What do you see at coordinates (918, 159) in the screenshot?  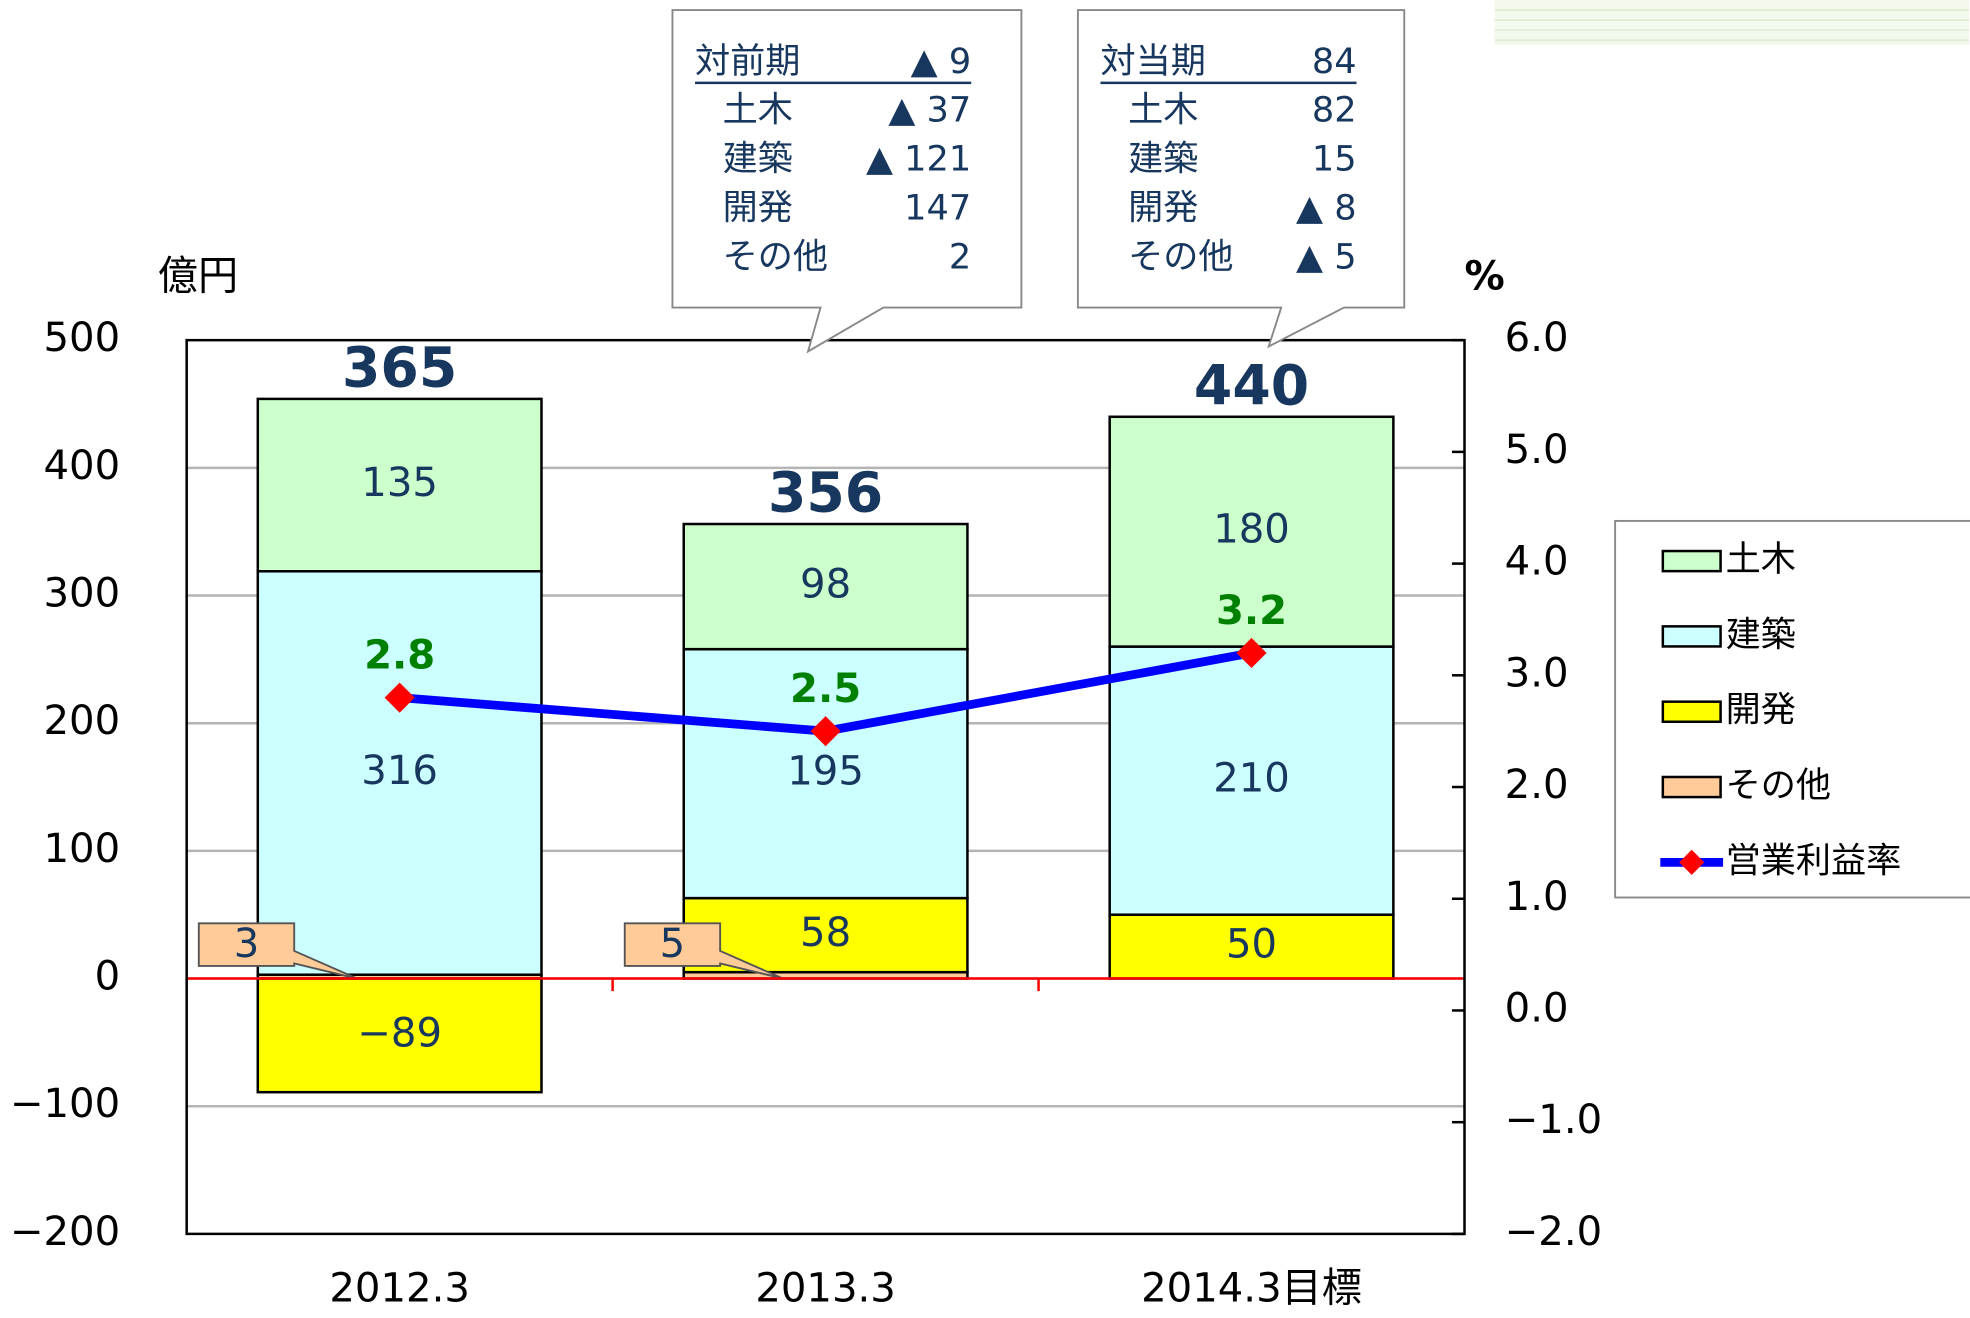 I see `callout-value: ▲ 121` at bounding box center [918, 159].